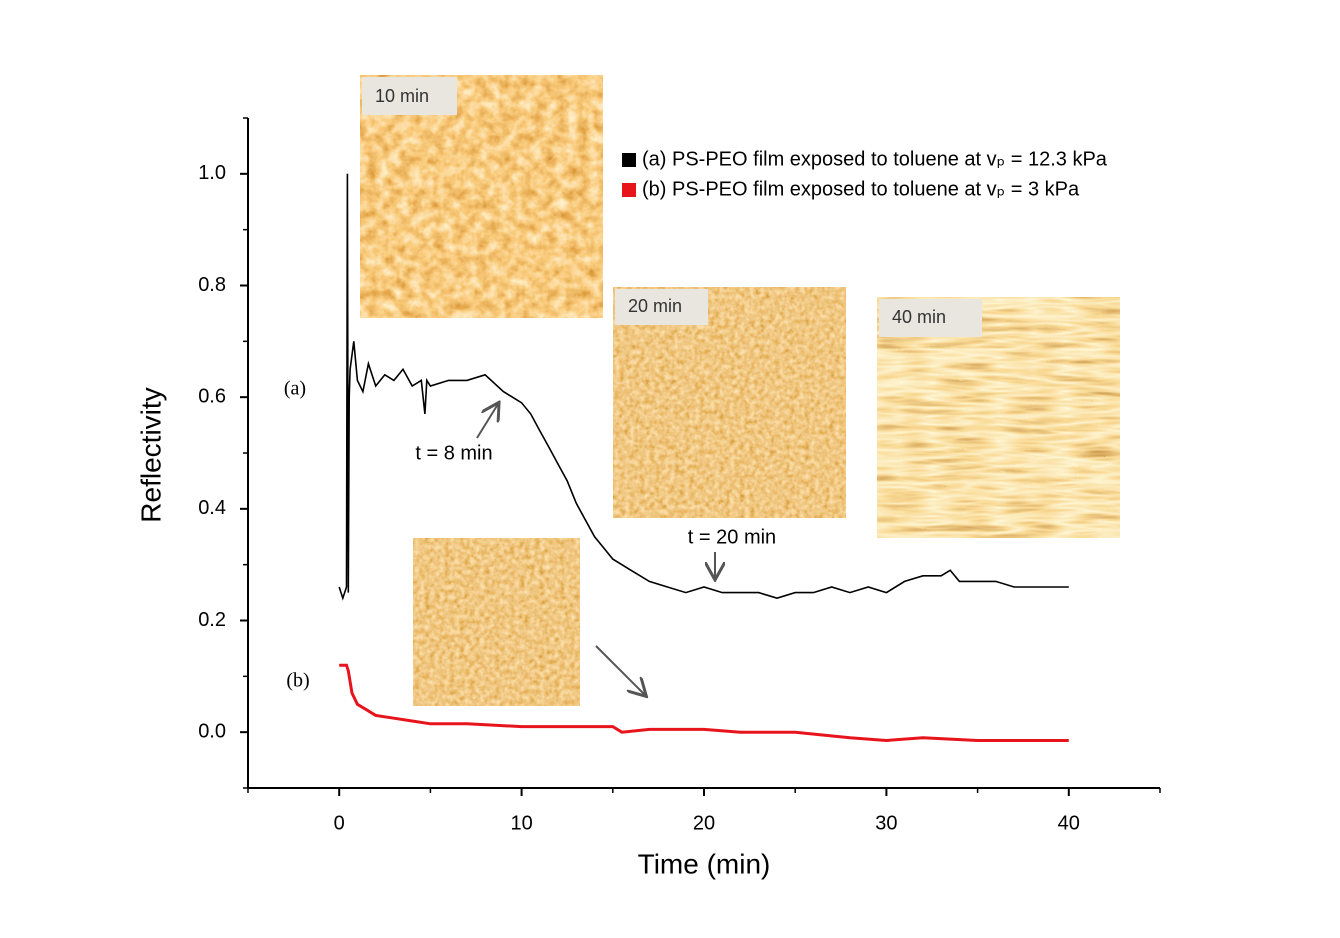 Image resolution: width=1340 pixels, height=938 pixels. Describe the element at coordinates (704, 703) in the screenshot. I see `series-line` at that location.